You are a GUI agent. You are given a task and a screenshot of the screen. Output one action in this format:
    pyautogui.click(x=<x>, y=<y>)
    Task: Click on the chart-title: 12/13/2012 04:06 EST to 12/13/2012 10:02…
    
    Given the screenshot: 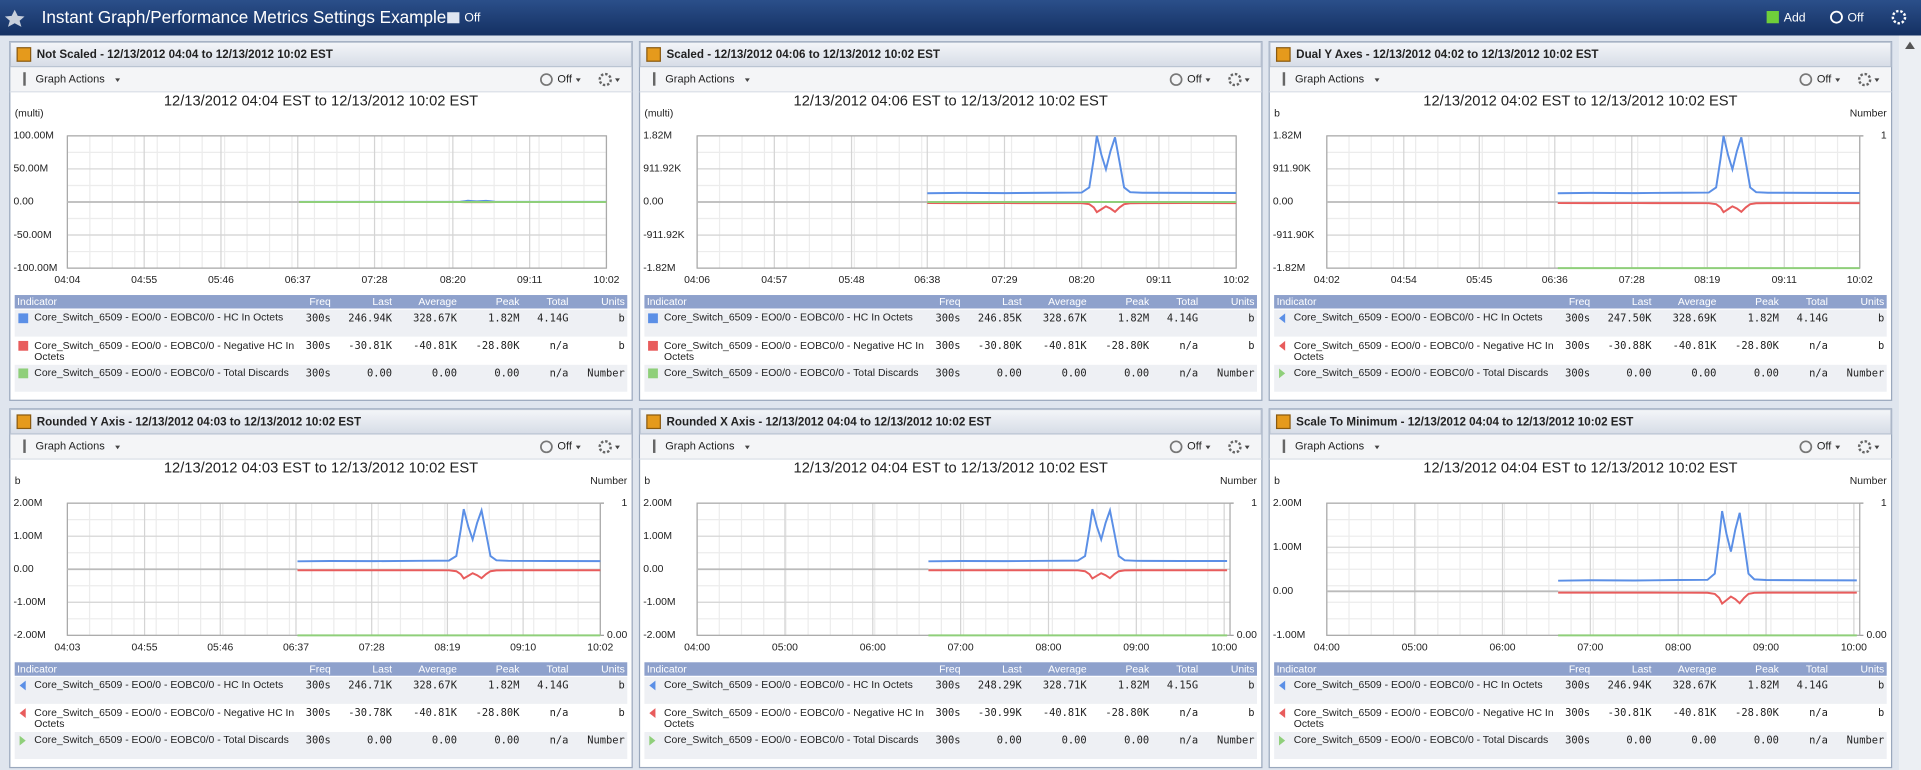 What is the action you would take?
    pyautogui.click(x=951, y=101)
    